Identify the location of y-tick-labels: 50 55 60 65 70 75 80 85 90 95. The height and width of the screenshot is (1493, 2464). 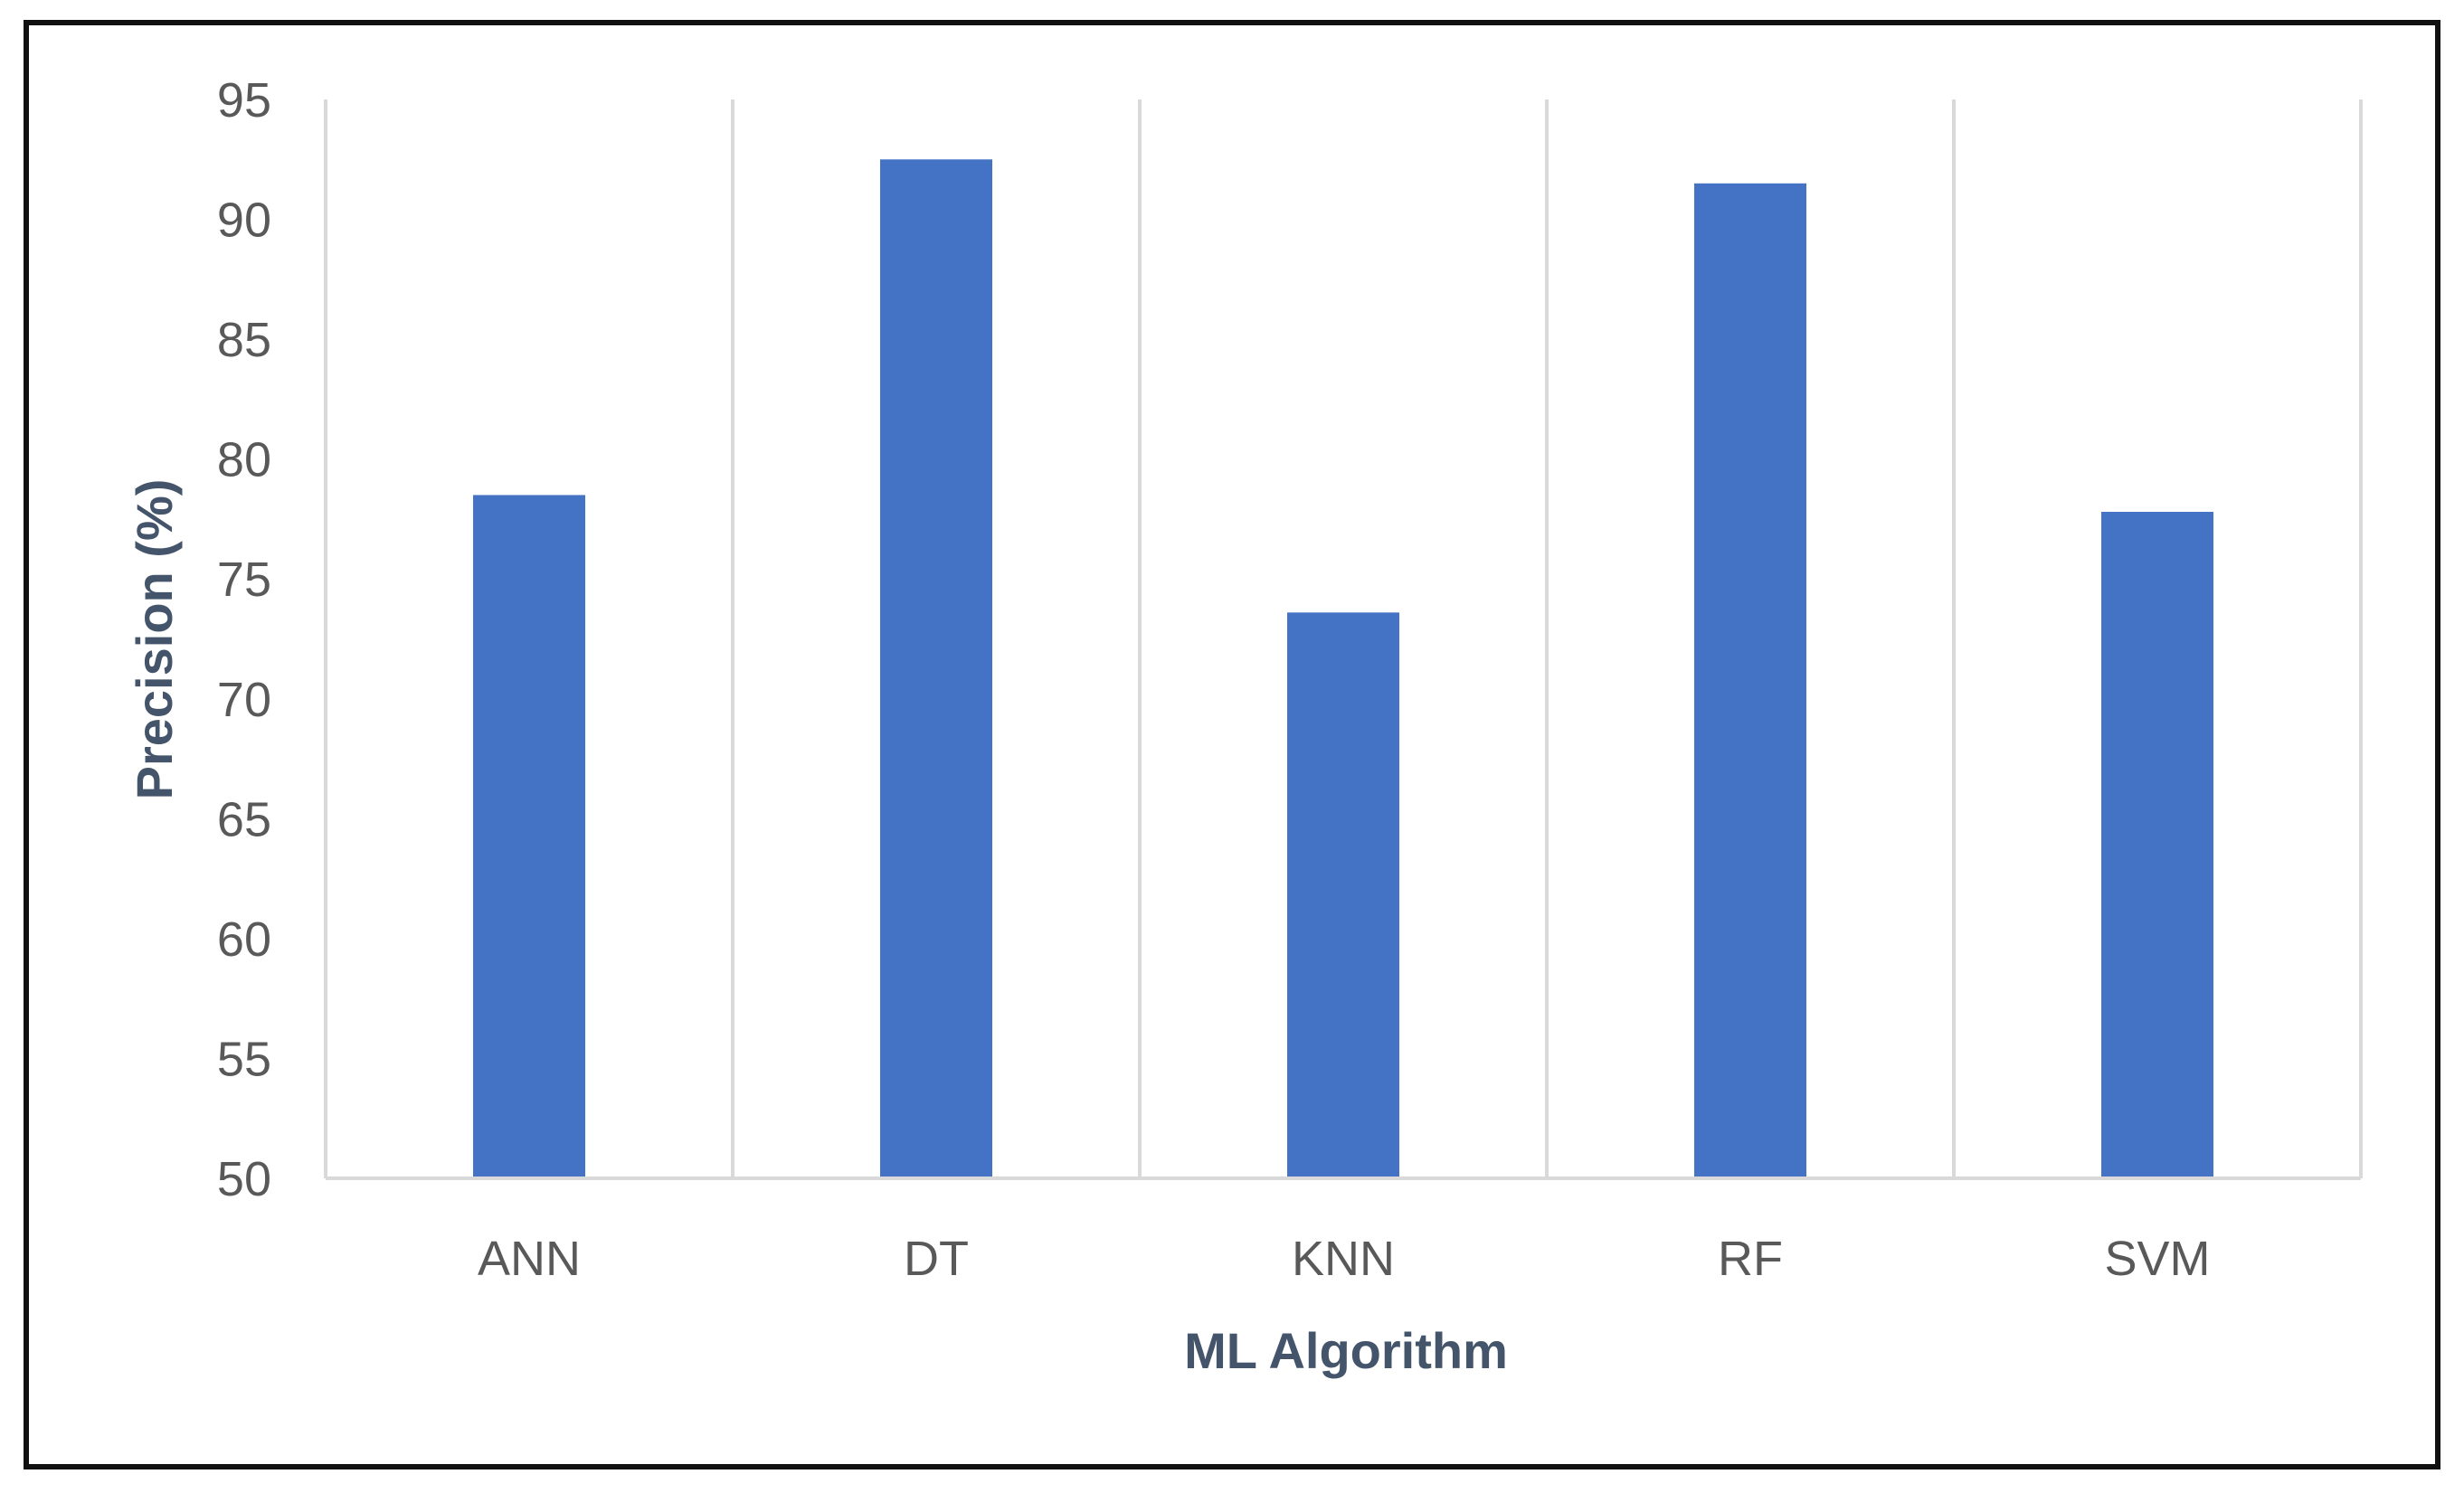
(244, 639).